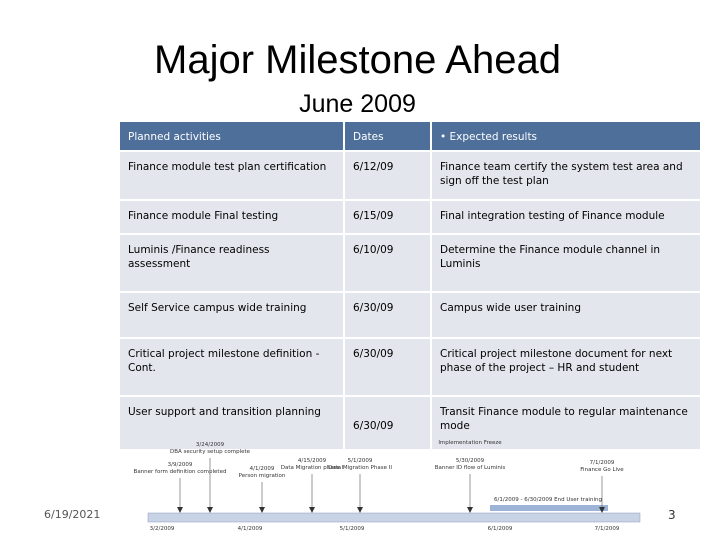  I want to click on slide-subtitle: June 2009, so click(357, 104).